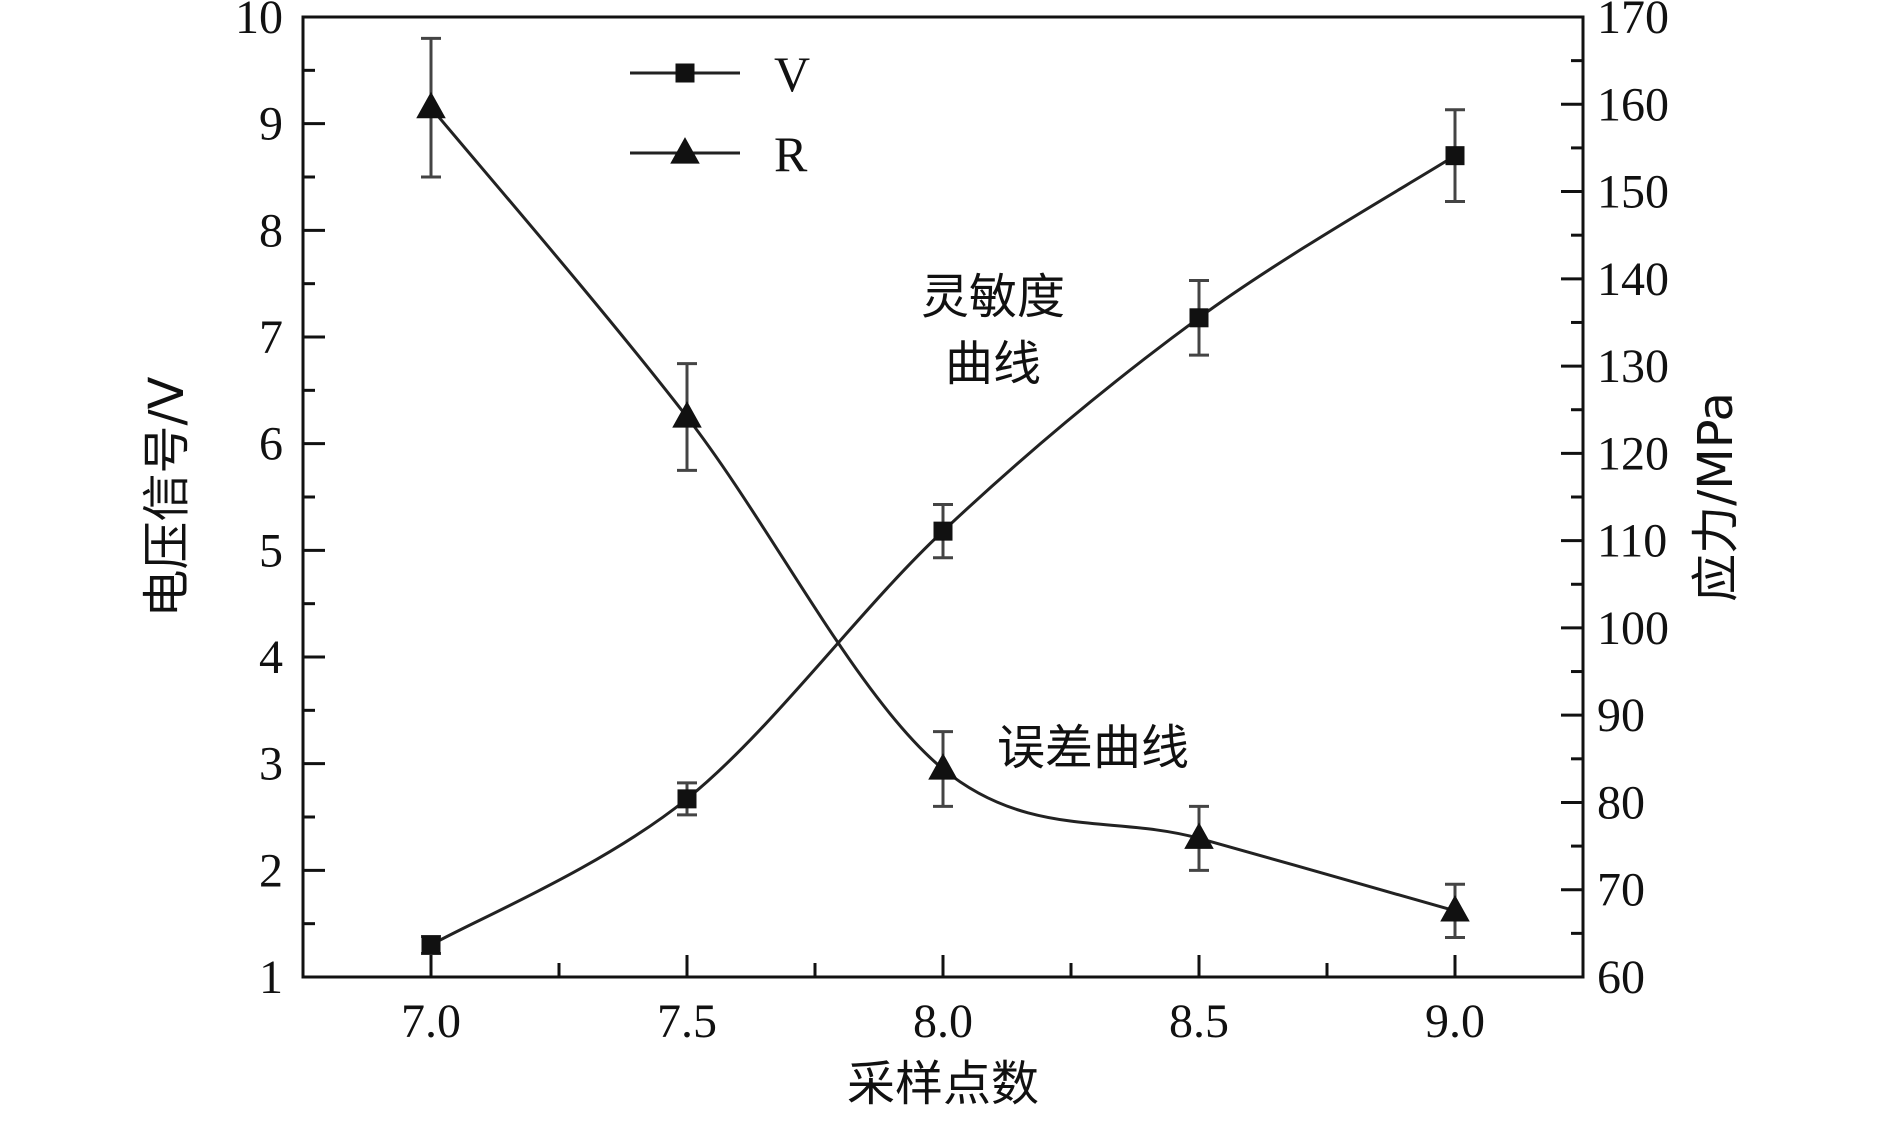 The width and height of the screenshot is (1890, 1122). What do you see at coordinates (685, 73) in the screenshot?
I see `legend-marker-V` at bounding box center [685, 73].